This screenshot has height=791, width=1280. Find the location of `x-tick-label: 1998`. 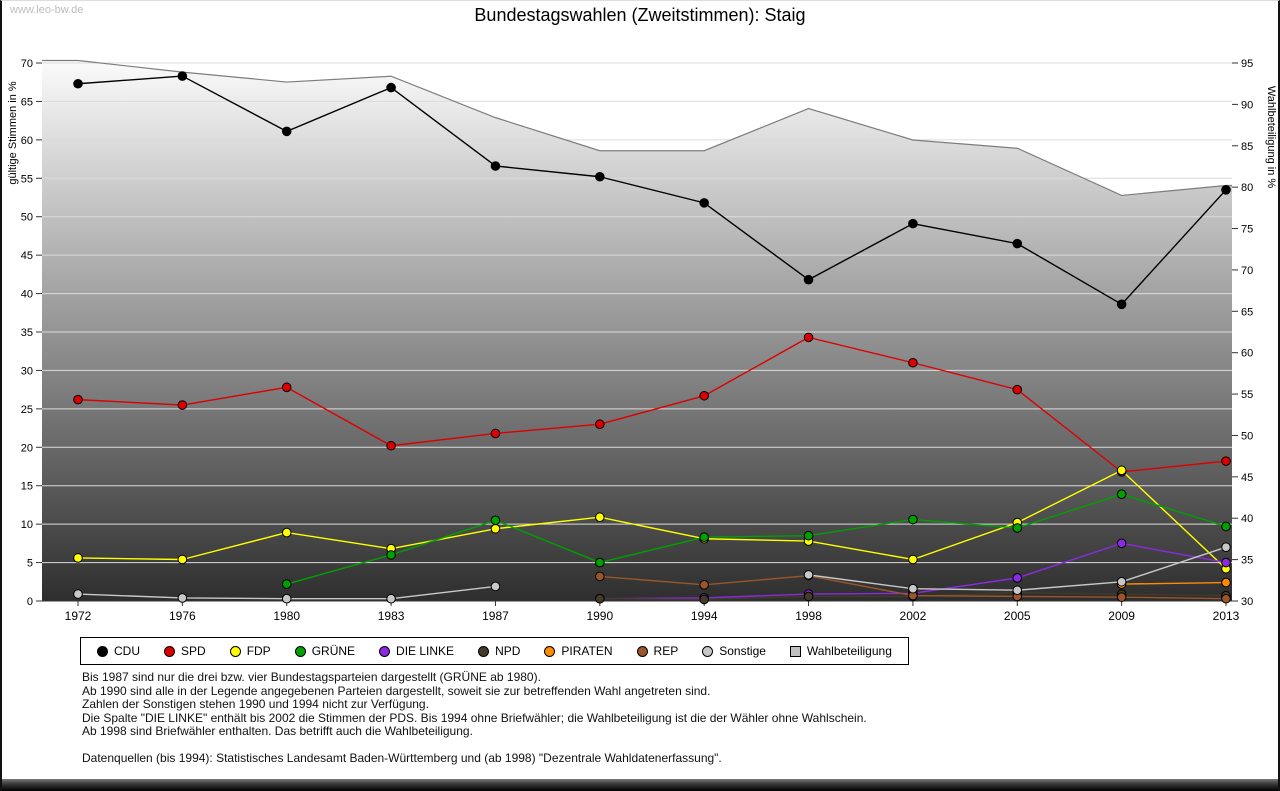

x-tick-label: 1998 is located at coordinates (808, 616).